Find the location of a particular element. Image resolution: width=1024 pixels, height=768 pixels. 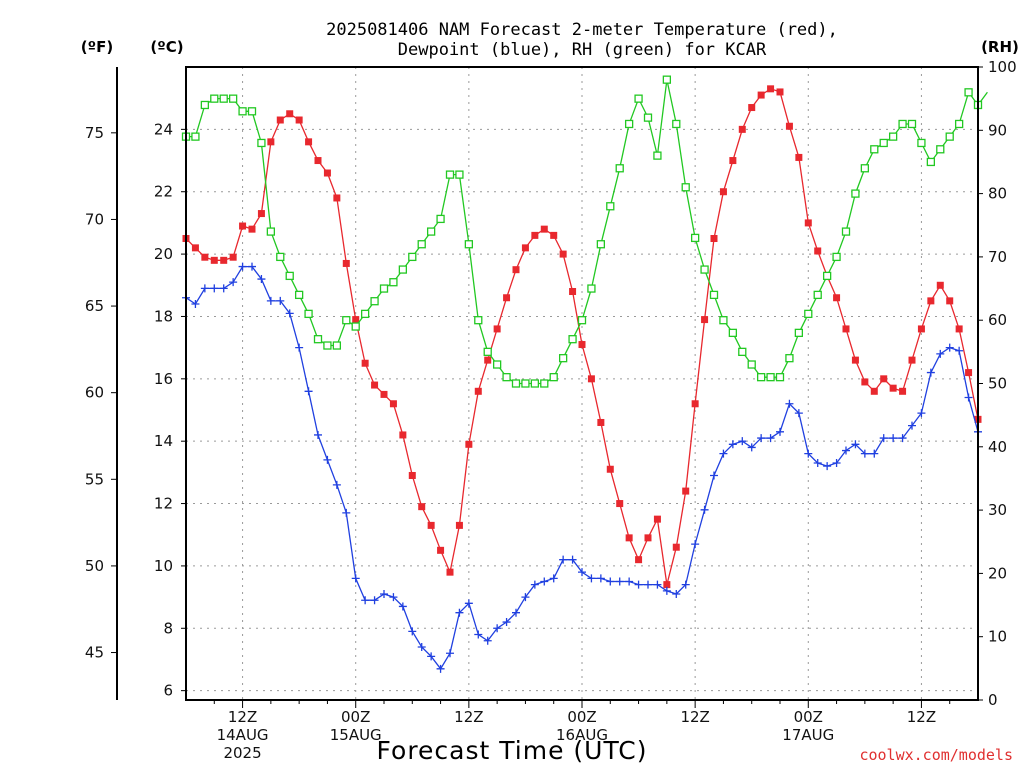

fahrenheit-tick-label-0: 45 is located at coordinates (94, 653).